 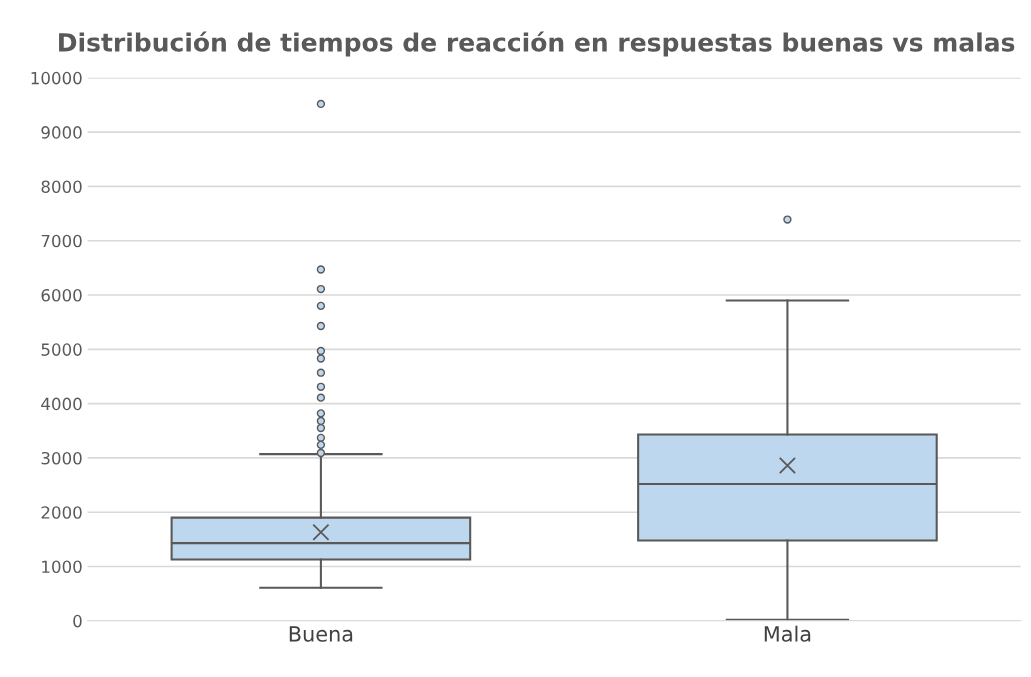 What do you see at coordinates (61, 349) in the screenshot?
I see `y-tick-label: 5000` at bounding box center [61, 349].